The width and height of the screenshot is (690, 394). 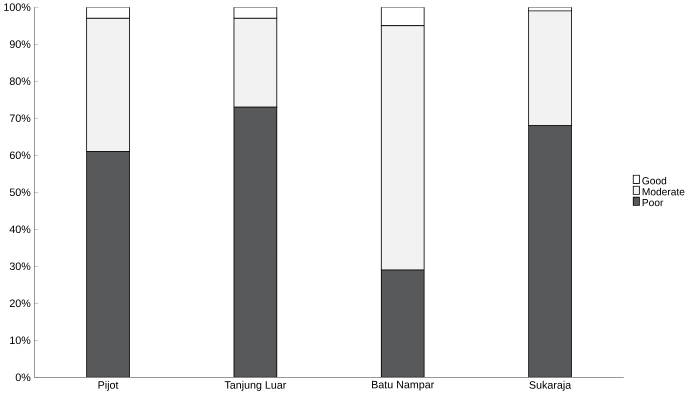 What do you see at coordinates (20, 266) in the screenshot?
I see `y-tick-label: 30%` at bounding box center [20, 266].